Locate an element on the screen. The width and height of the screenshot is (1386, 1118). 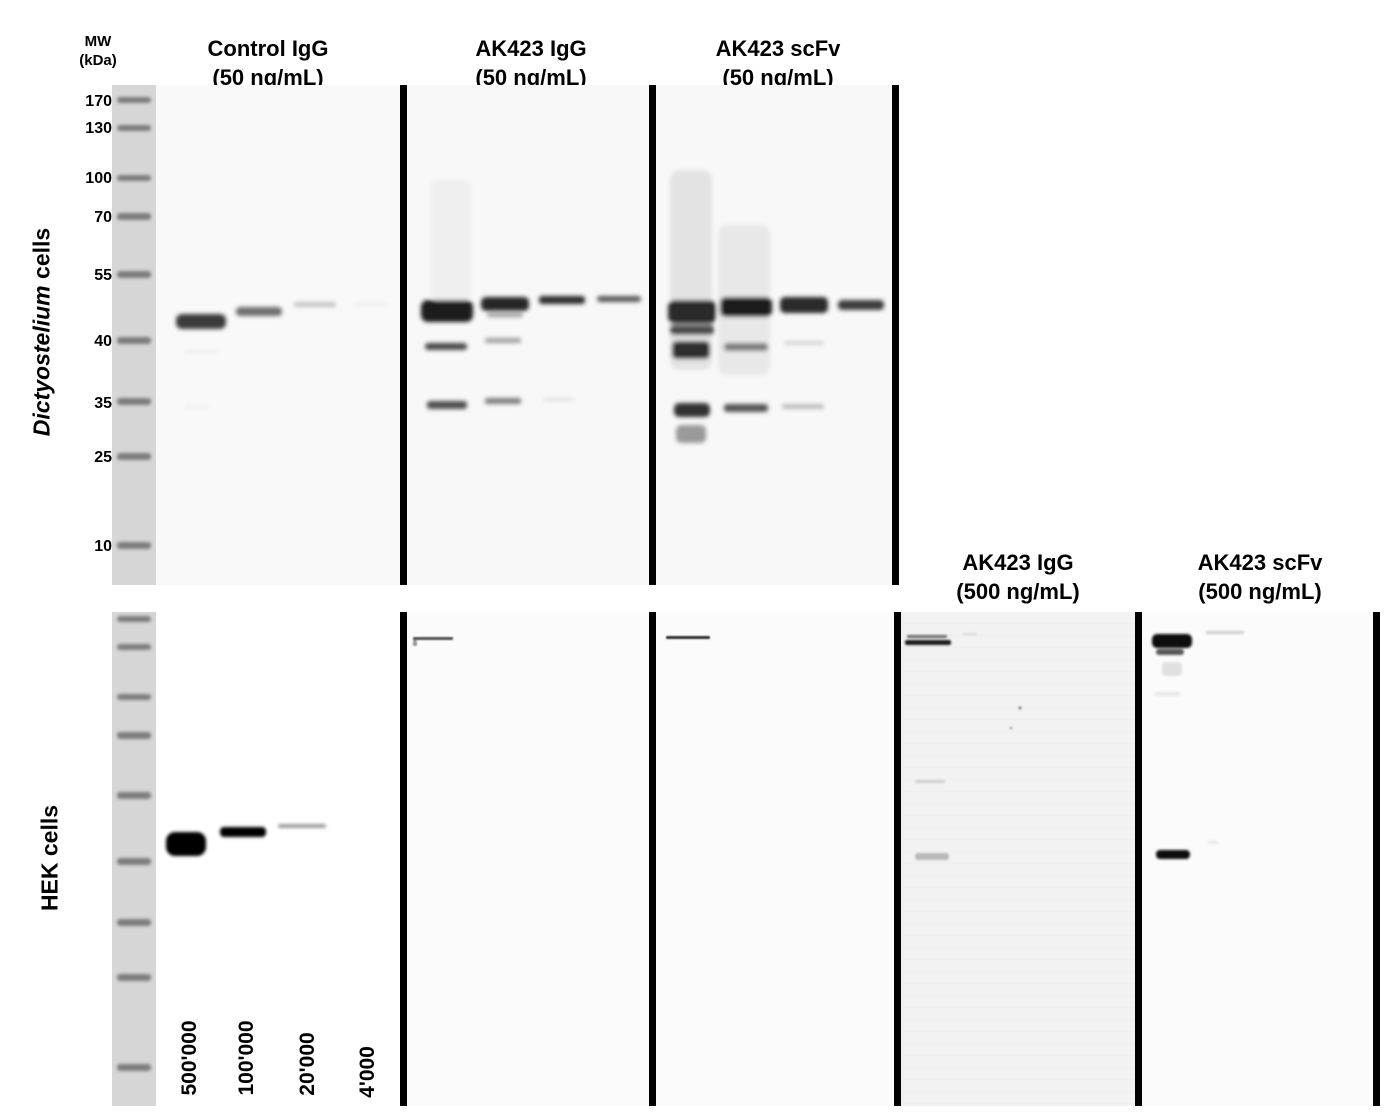
mw-marker-70: 70 is located at coordinates (103, 217).